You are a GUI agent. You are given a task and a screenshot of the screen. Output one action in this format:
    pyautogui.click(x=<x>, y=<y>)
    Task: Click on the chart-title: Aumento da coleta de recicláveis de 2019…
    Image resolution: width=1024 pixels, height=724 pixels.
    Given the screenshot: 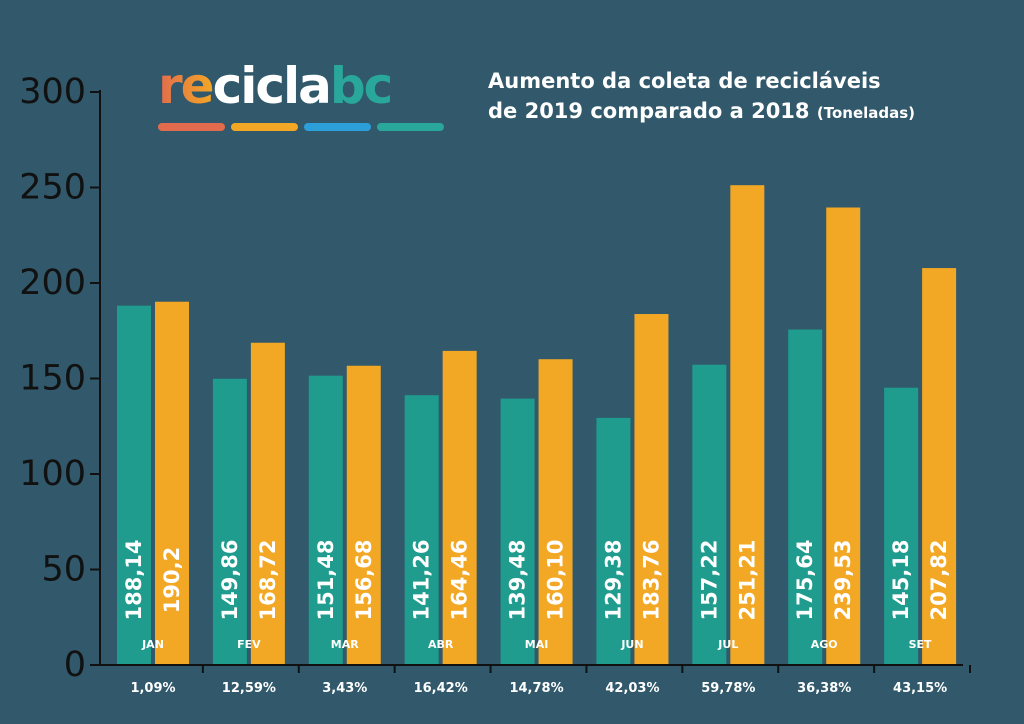 What is the action you would take?
    pyautogui.click(x=748, y=97)
    